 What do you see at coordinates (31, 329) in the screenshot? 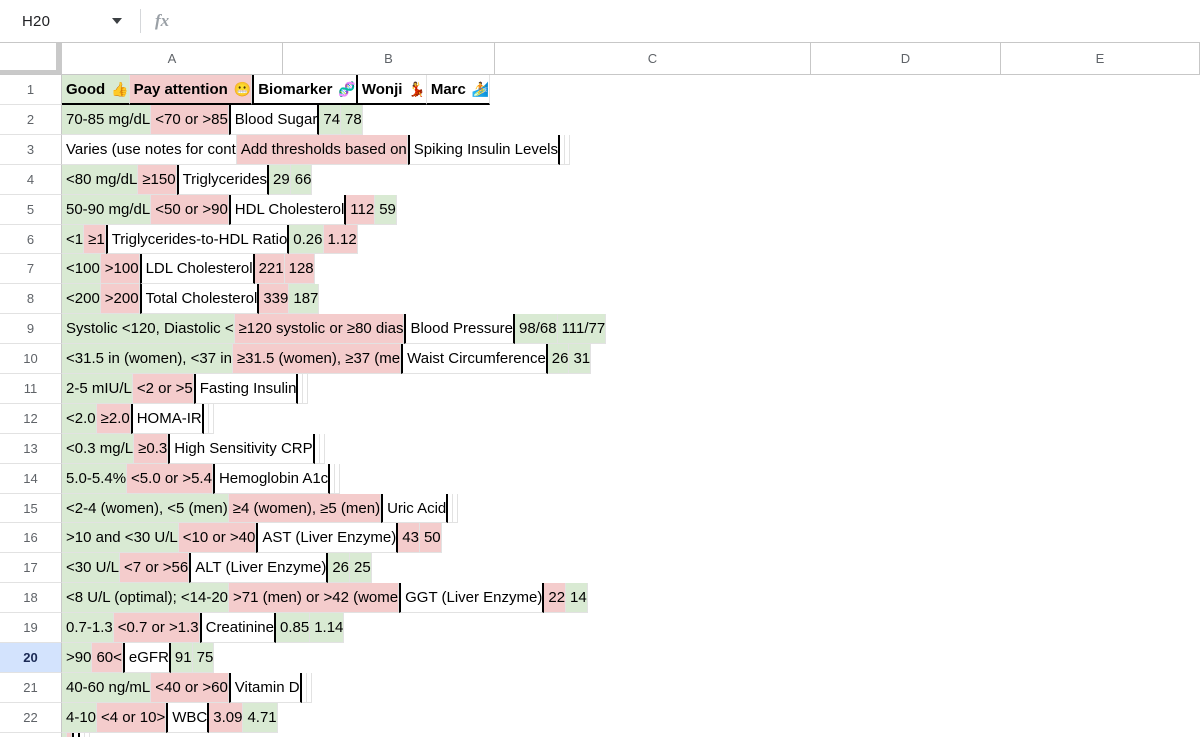
I see `row-header-9: 9` at bounding box center [31, 329].